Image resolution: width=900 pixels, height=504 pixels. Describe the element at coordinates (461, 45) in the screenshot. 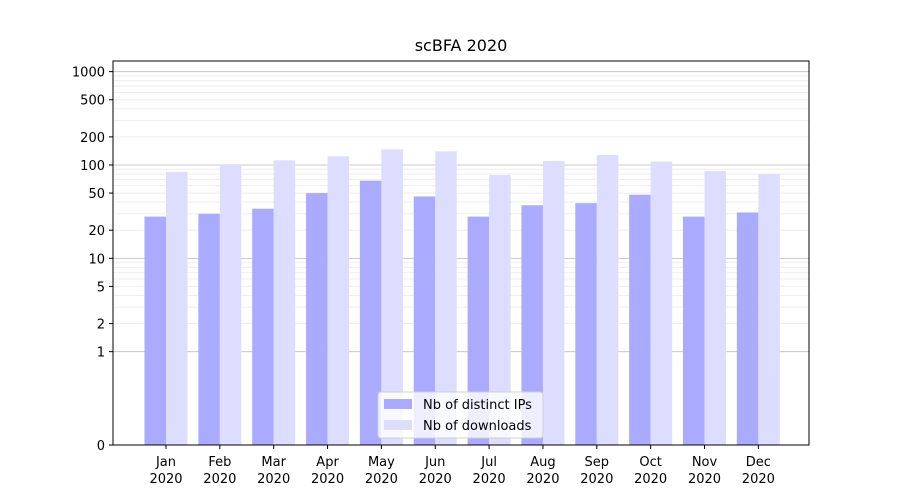

I see `chart-title: scBFA 2020` at that location.